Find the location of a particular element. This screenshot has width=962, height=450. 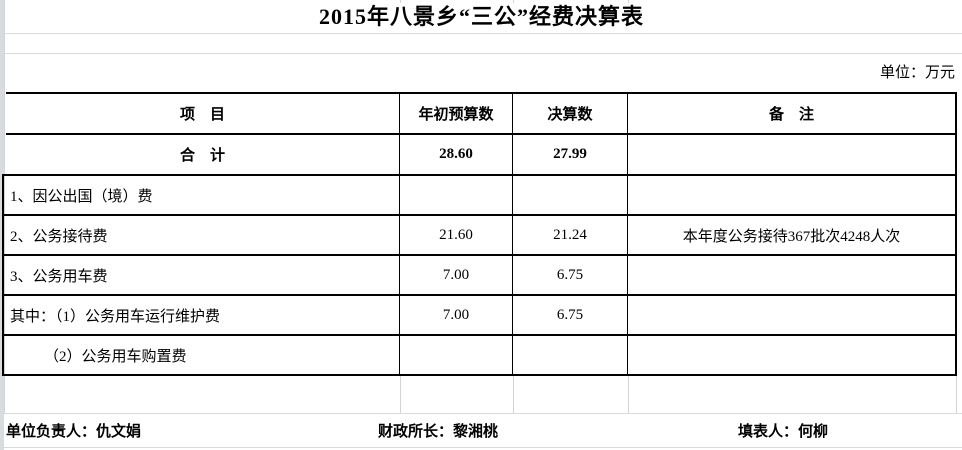

cell-note: 本年度公务接待367批次4248人次 is located at coordinates (792, 236).